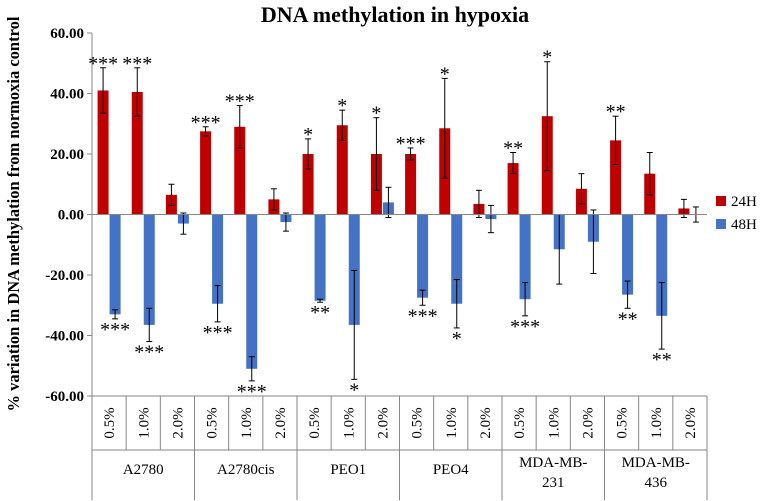  What do you see at coordinates (67, 155) in the screenshot?
I see `y-tick-label: 20.00` at bounding box center [67, 155].